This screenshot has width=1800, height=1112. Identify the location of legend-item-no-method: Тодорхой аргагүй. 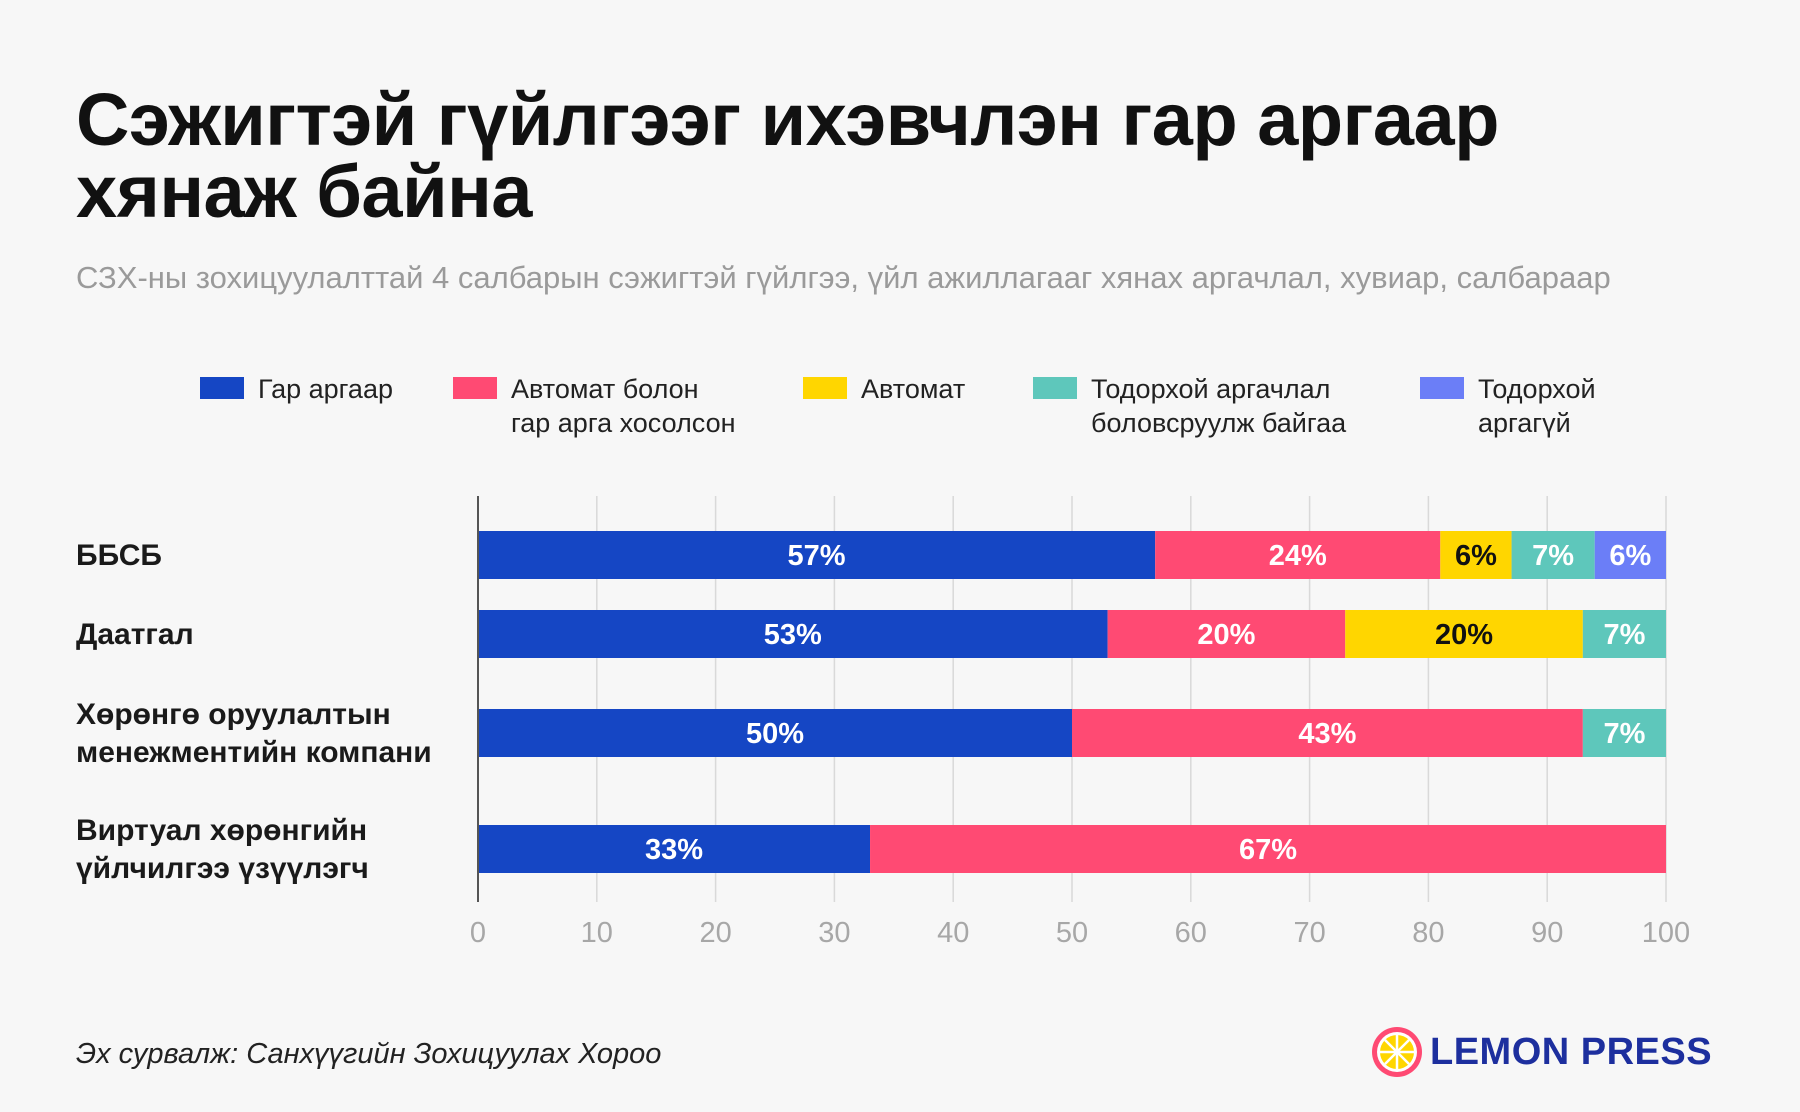
(1508, 406).